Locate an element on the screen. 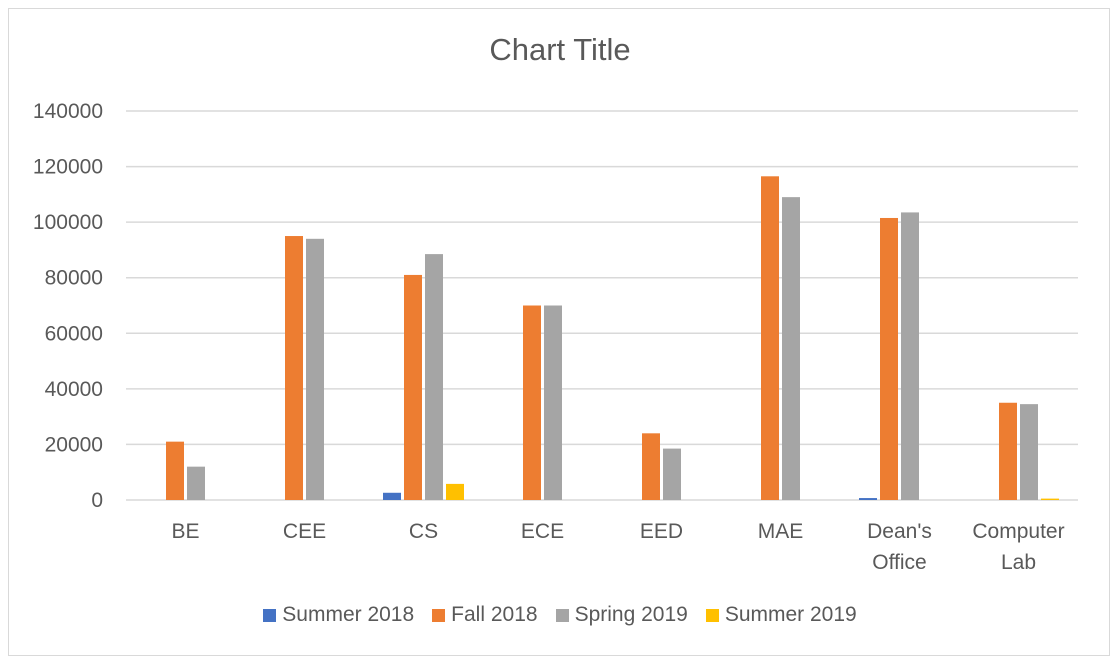 The height and width of the screenshot is (665, 1120). x-category-label: MAE is located at coordinates (781, 531).